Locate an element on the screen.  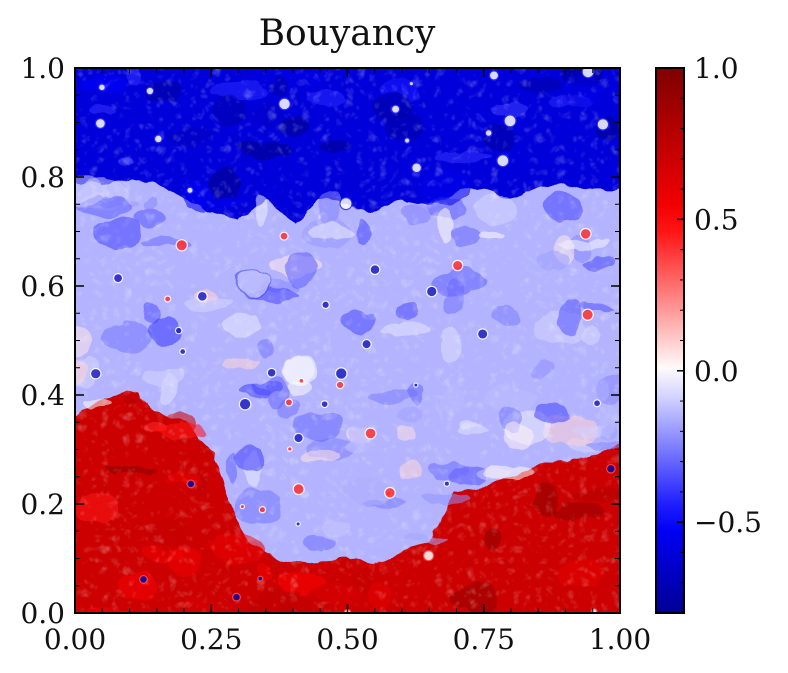
y-tick-label: 0.2 is located at coordinates (42, 504).